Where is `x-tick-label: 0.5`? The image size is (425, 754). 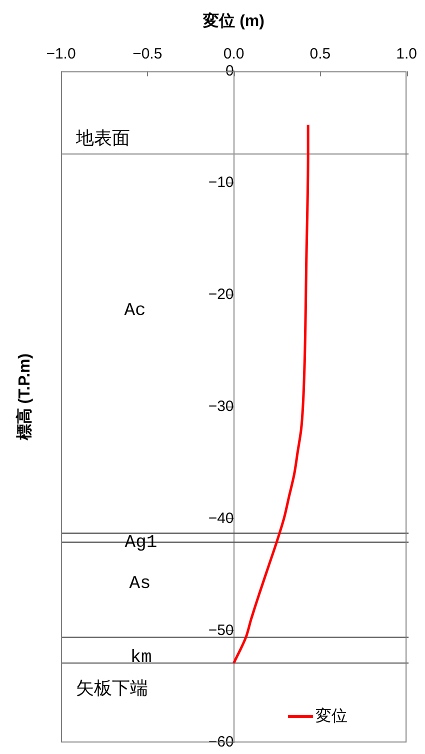 x-tick-label: 0.5 is located at coordinates (320, 53).